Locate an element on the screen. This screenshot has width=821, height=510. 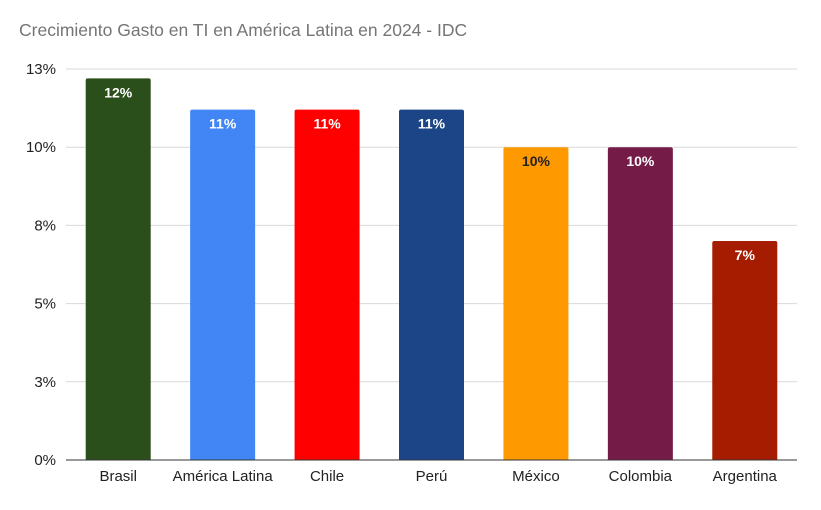
bar-brasil is located at coordinates (118, 269).